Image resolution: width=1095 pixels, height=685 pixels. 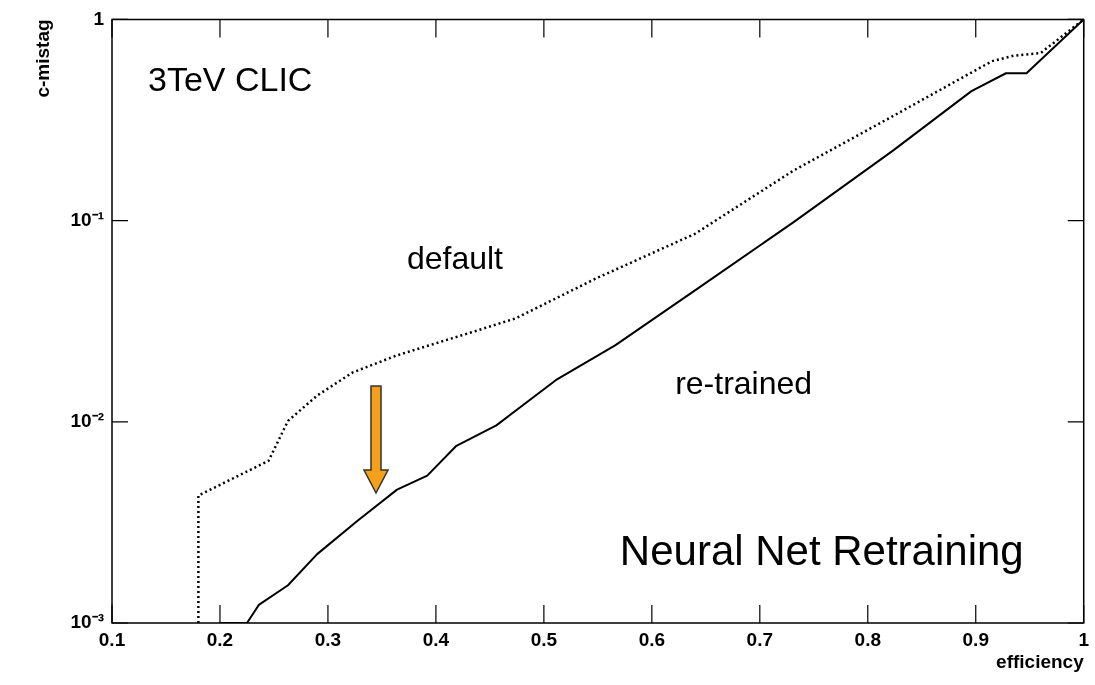 I want to click on x-tick-label: 0.4, so click(x=436, y=639).